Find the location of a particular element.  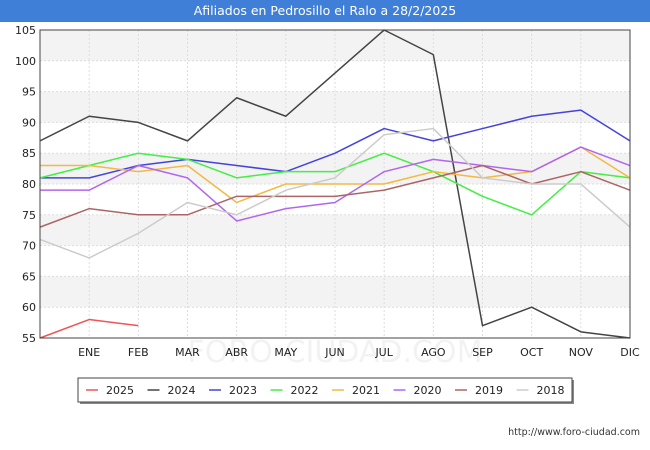

y-tick-label: 60 is located at coordinates (29, 307).